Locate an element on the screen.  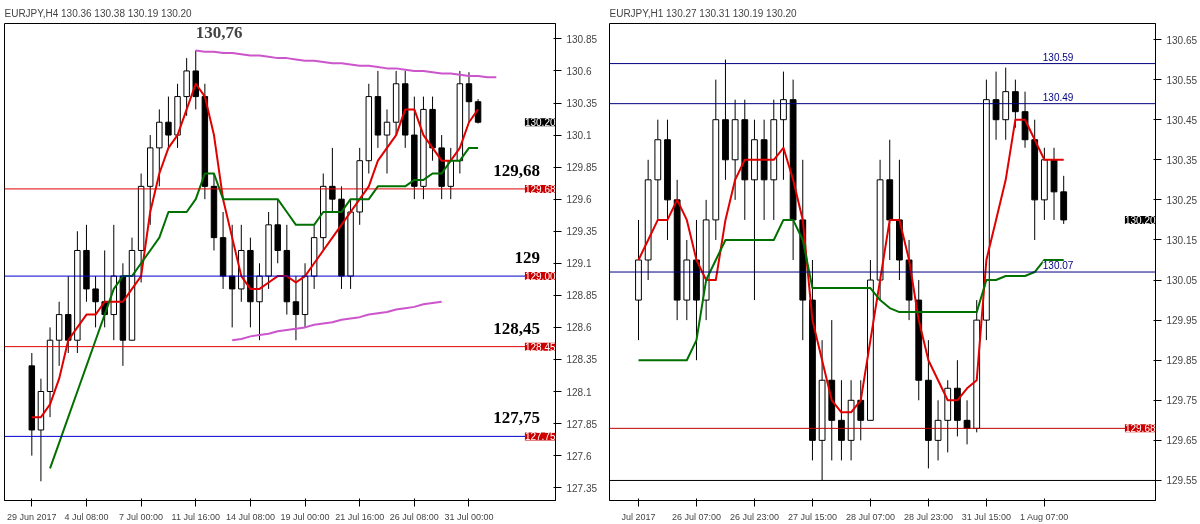
ref-line-label: 130.07 is located at coordinates (1058, 266).